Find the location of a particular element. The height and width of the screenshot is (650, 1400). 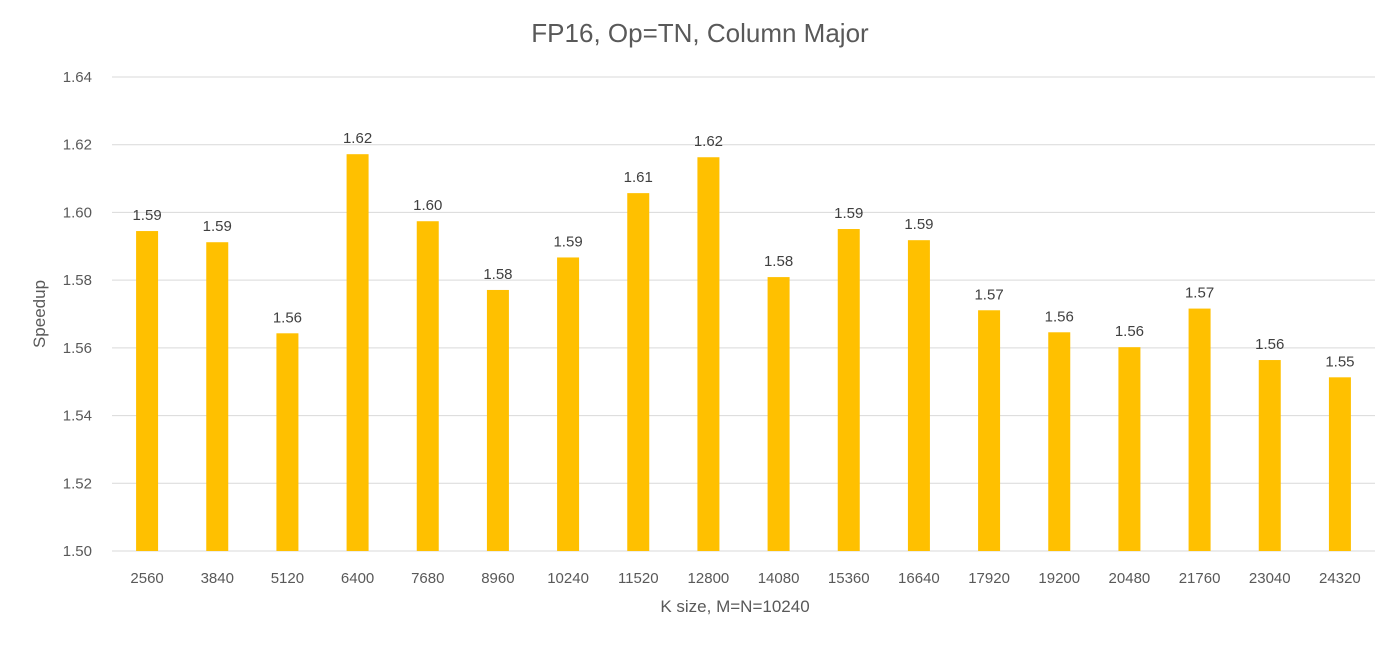

y-tick-label: 1.52 is located at coordinates (77, 483).